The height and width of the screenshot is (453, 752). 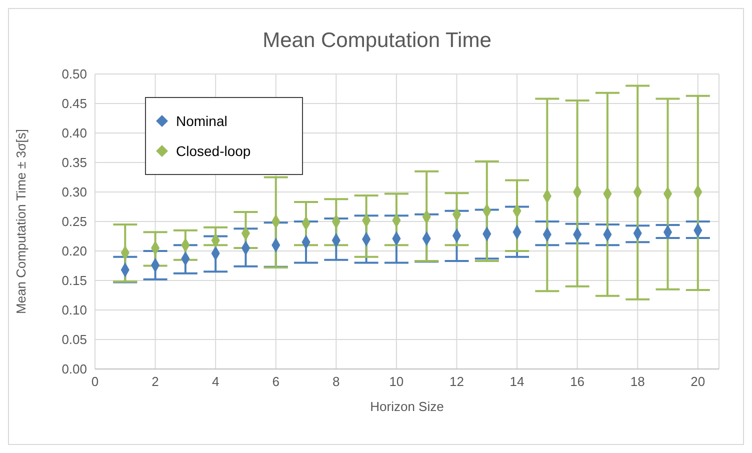 What do you see at coordinates (216, 382) in the screenshot?
I see `x-tick-label: 4` at bounding box center [216, 382].